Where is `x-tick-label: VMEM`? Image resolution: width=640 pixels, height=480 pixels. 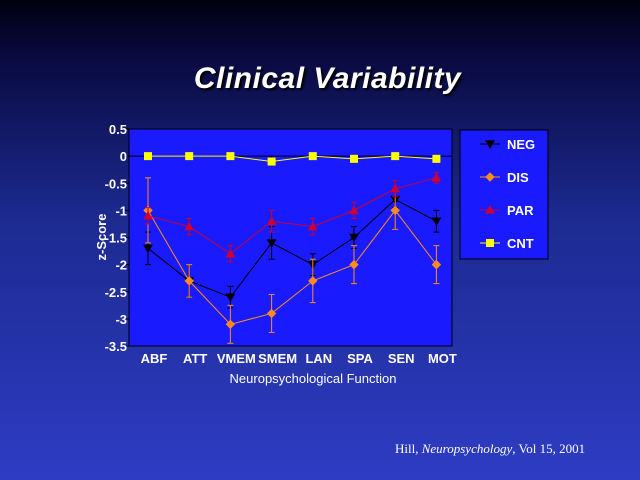 x-tick-label: VMEM is located at coordinates (236, 358).